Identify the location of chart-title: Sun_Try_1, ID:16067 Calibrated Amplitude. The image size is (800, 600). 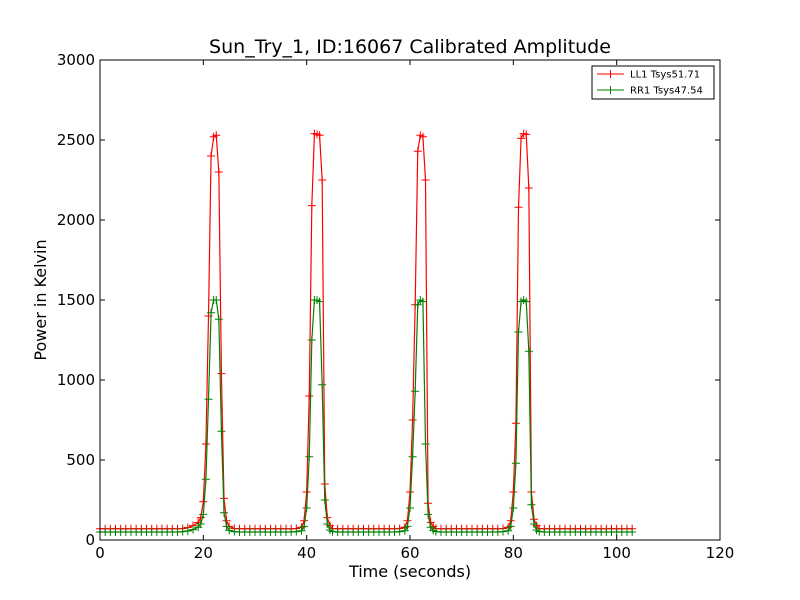
(410, 47).